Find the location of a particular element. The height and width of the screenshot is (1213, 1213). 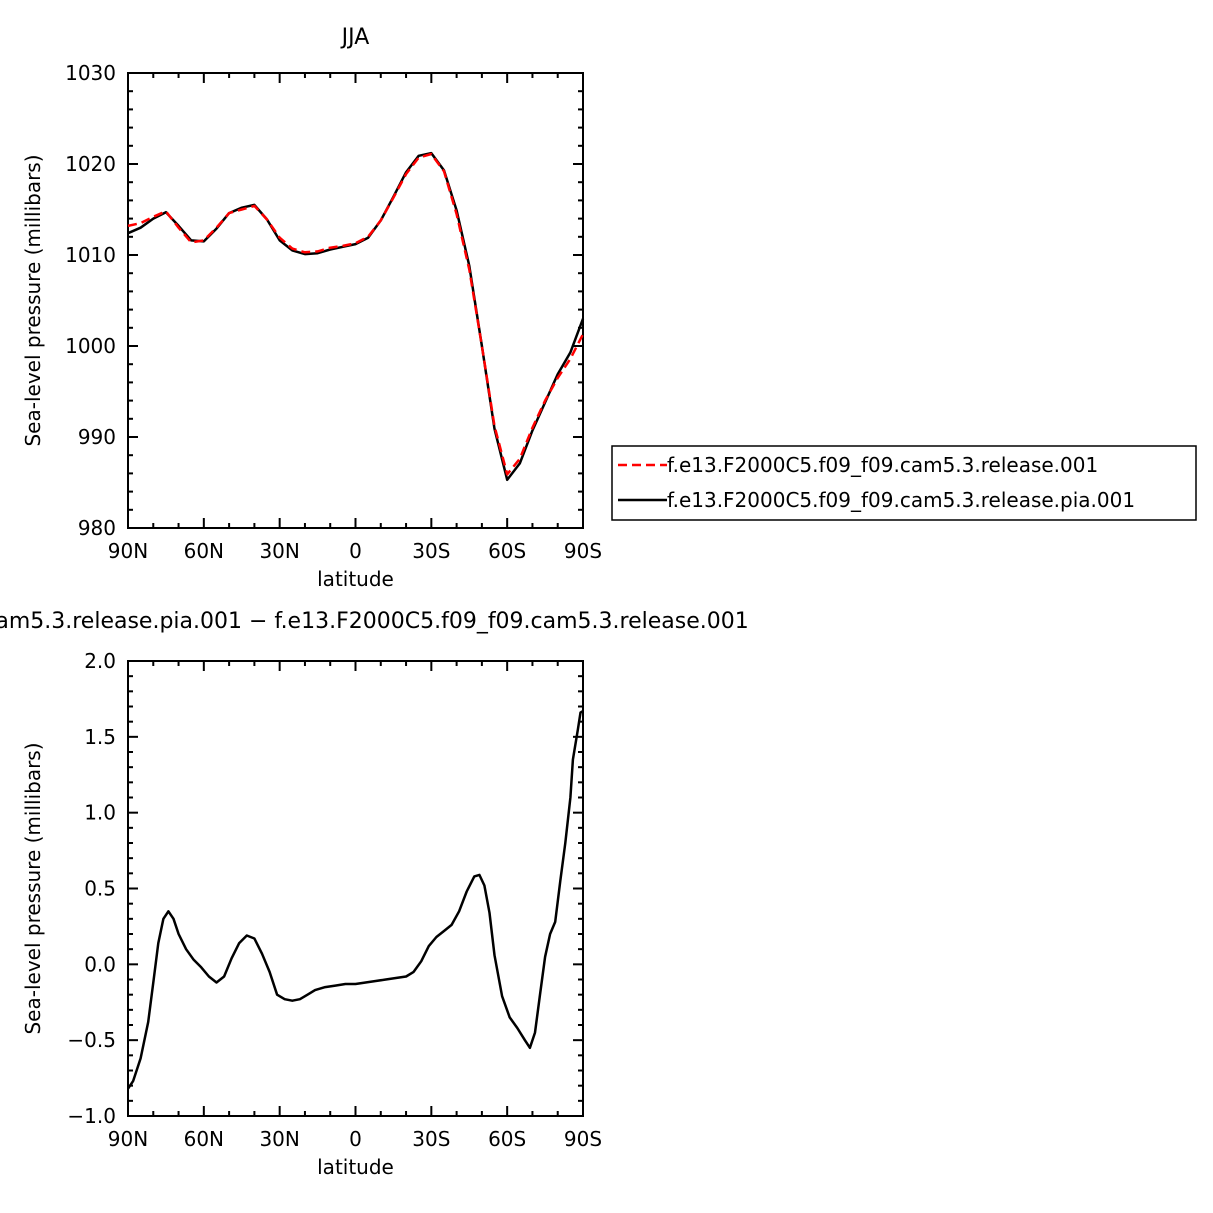

y-tick-label: −1.0 is located at coordinates (91, 1116).